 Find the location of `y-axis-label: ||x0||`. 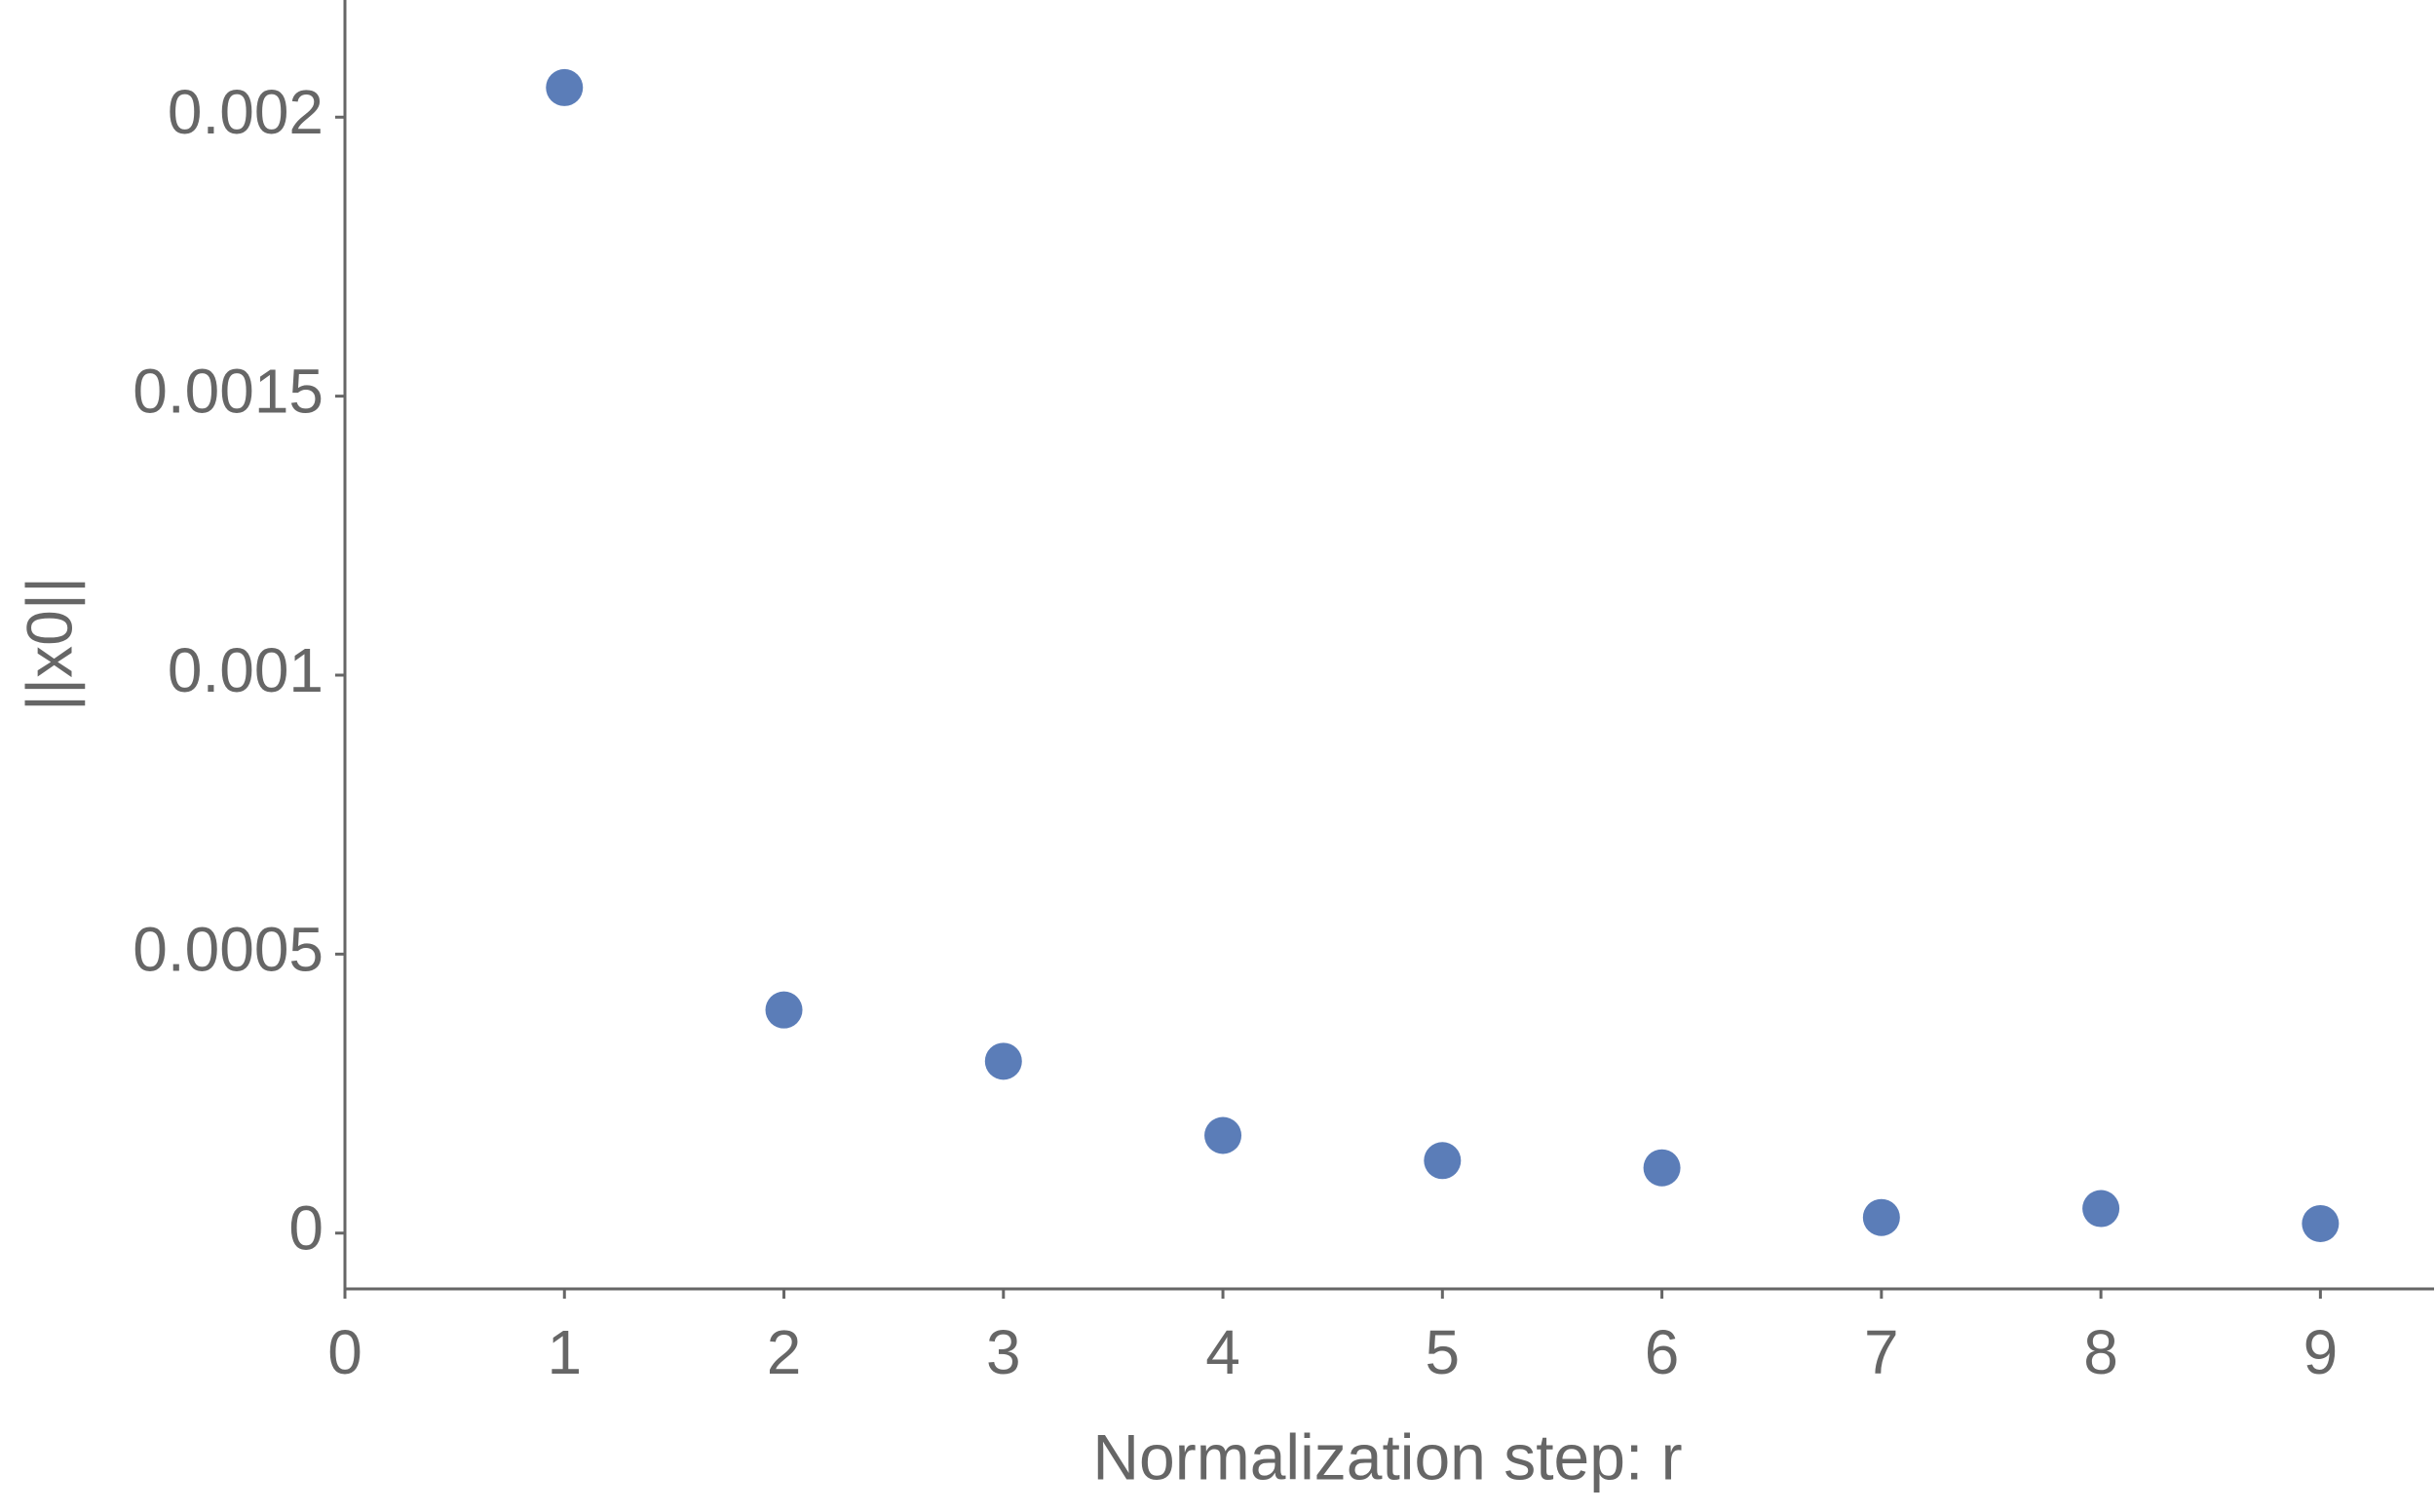

y-axis-label: ||x0|| is located at coordinates (49, 644).